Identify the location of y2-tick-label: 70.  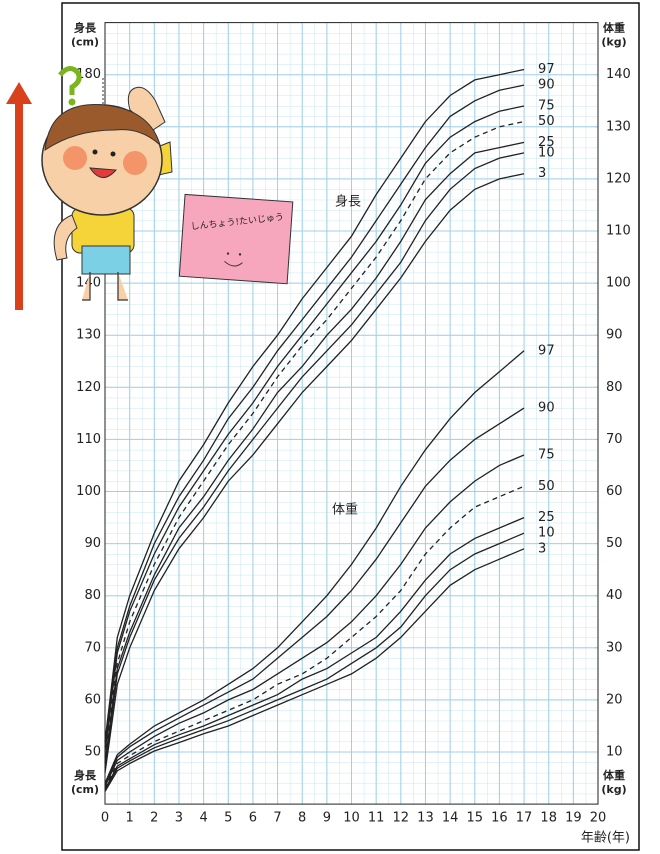
(614, 439).